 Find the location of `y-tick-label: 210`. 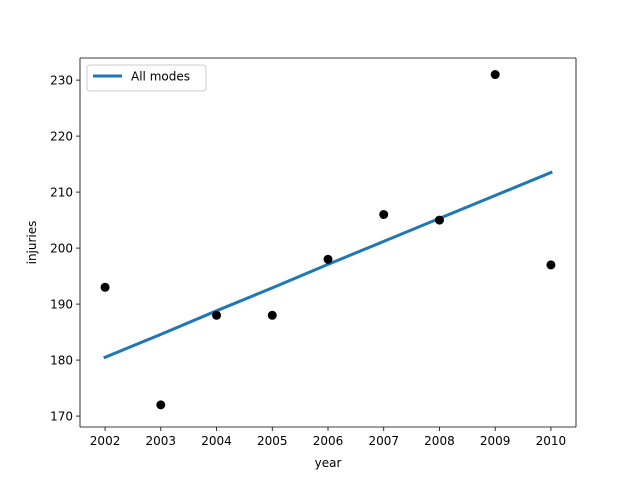

y-tick-label: 210 is located at coordinates (61, 192).